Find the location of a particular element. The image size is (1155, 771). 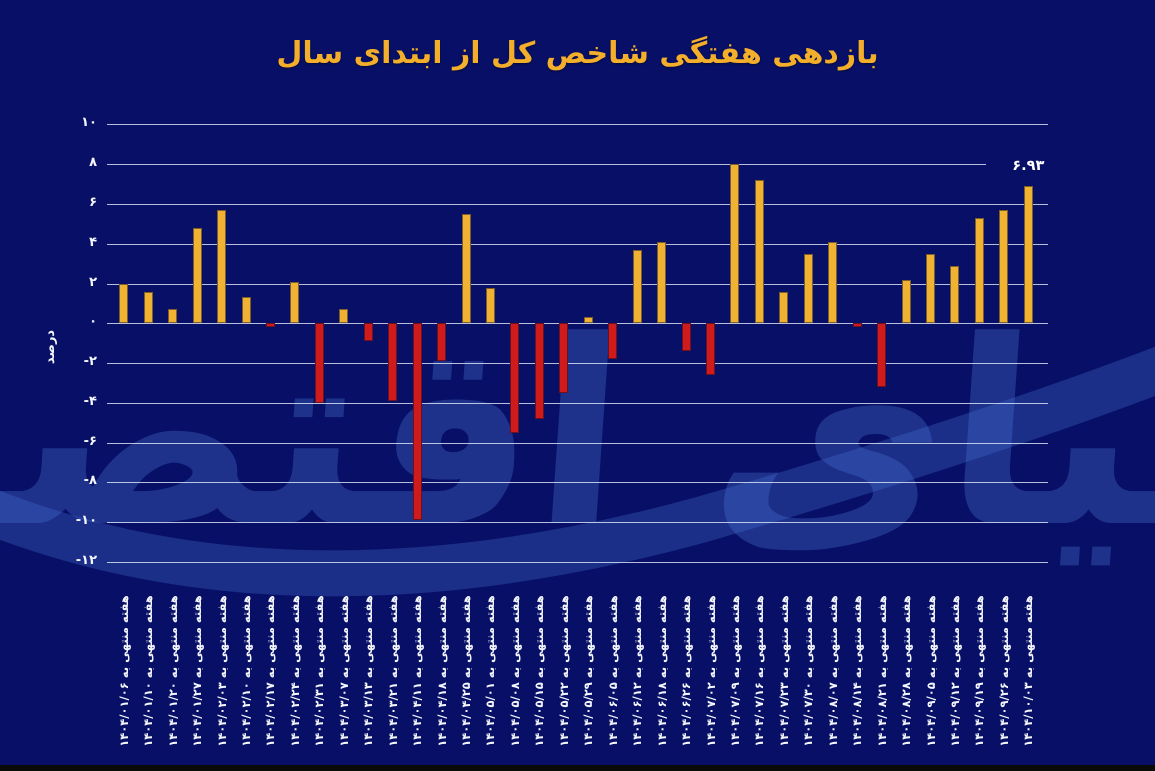

x-axis-tick-label: هفته منتهی به ۱۴۰۴/۰۵/۰۱ is located at coordinates (490, 671).